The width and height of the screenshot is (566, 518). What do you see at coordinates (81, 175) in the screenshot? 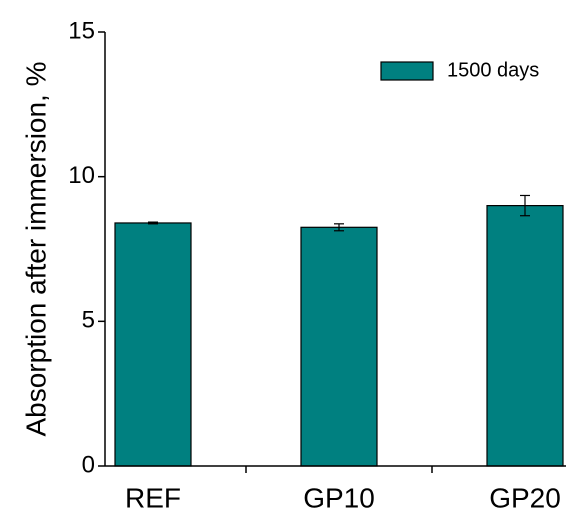
I see `y-tick-label: 10` at bounding box center [81, 175].